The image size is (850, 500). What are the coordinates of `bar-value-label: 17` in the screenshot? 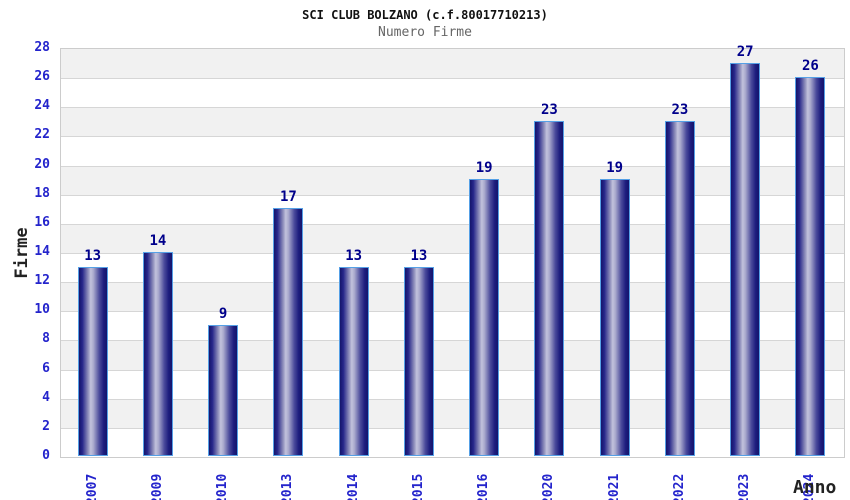 It's located at (288, 197).